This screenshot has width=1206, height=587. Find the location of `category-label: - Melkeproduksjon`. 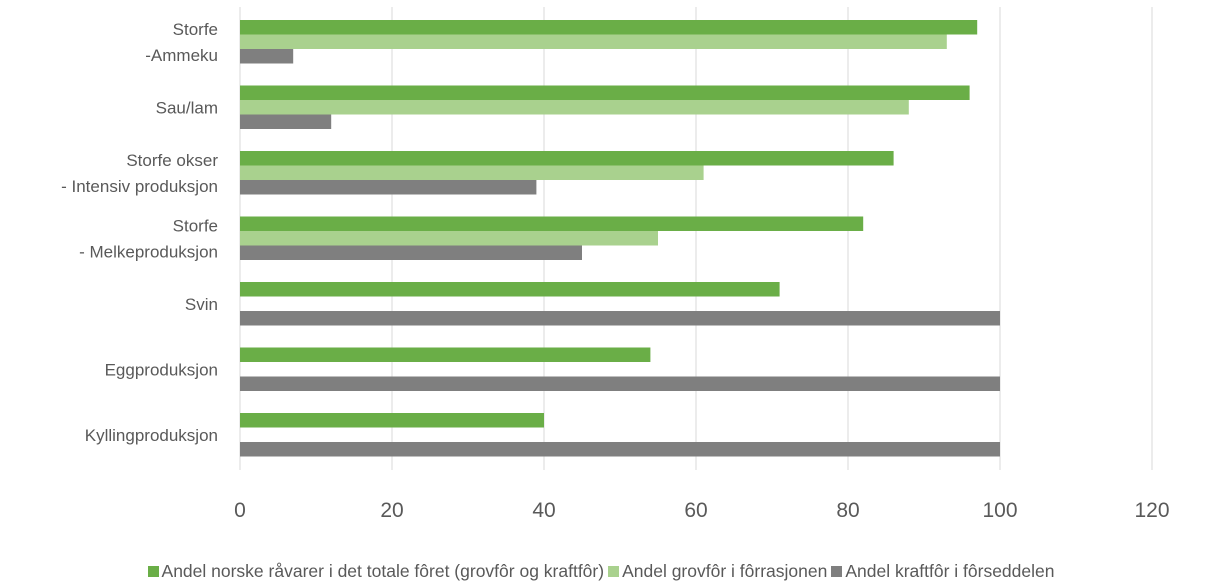

category-label: - Melkeproduksjon is located at coordinates (148, 251).